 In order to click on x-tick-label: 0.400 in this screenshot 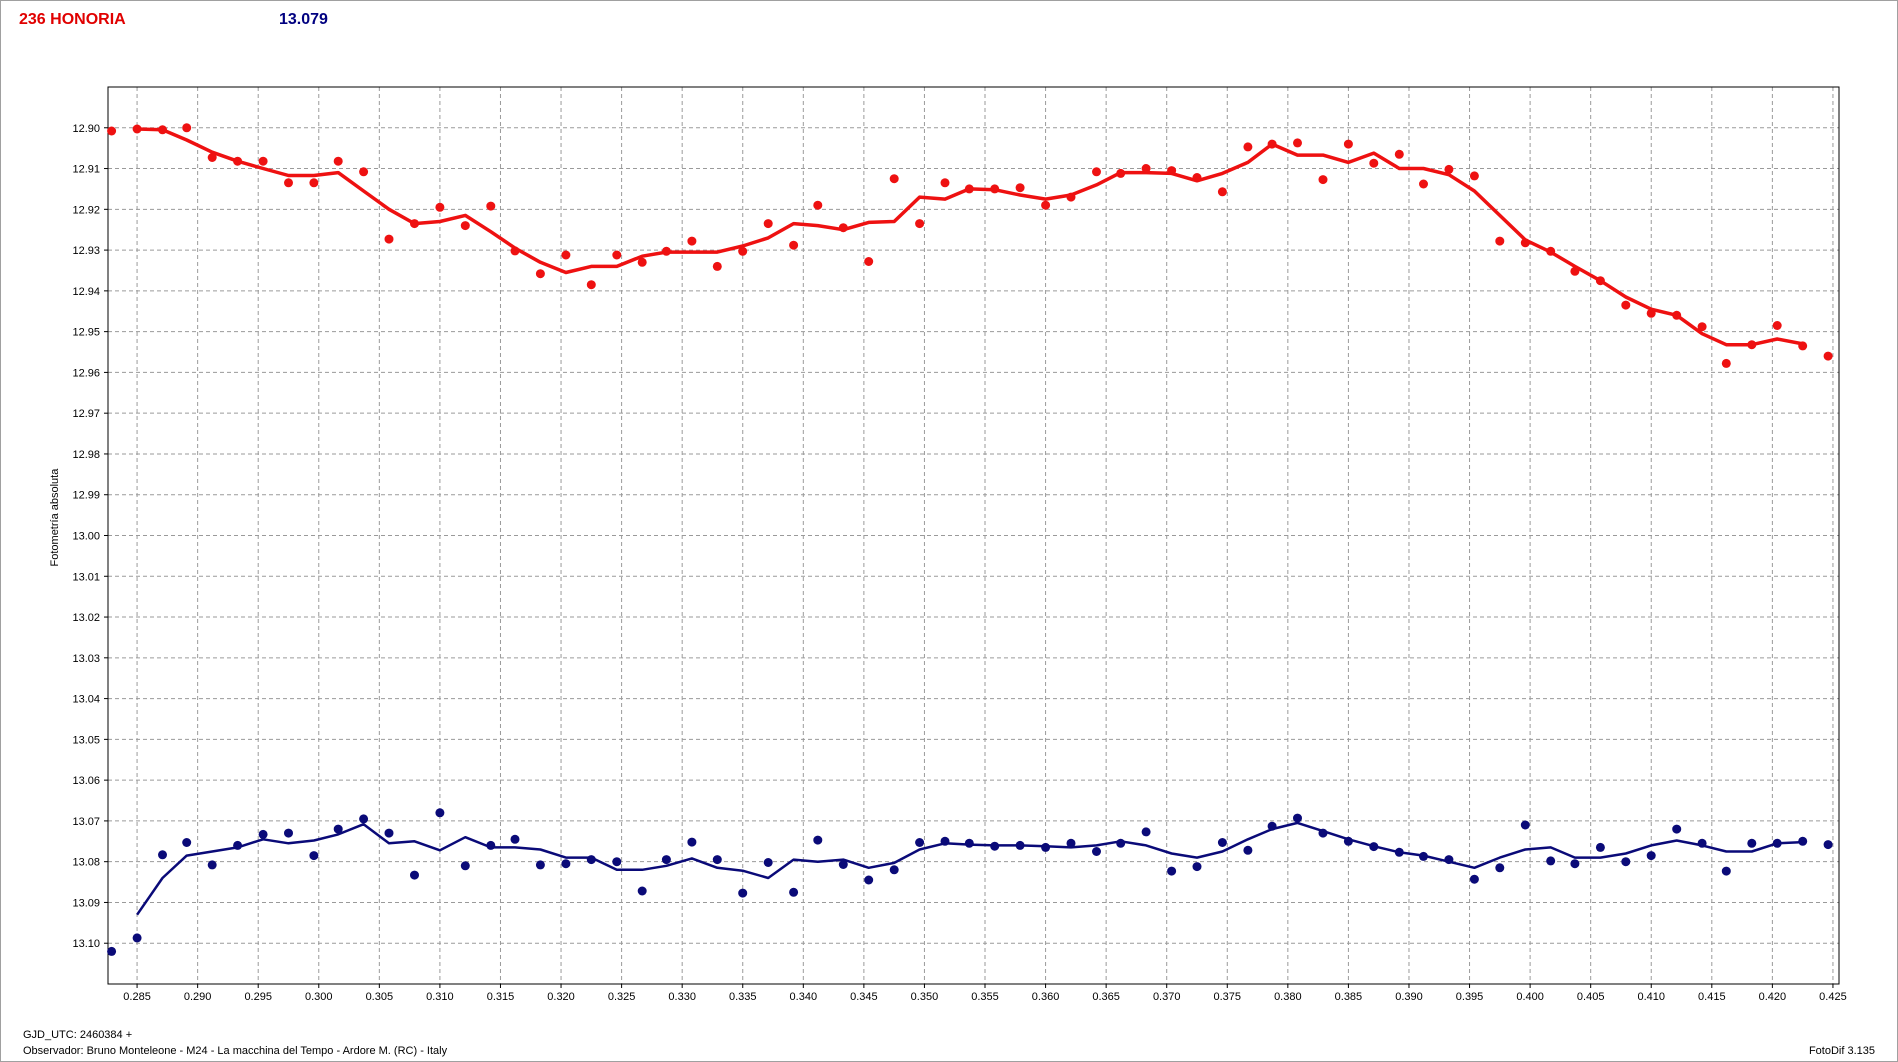, I will do `click(1530, 997)`.